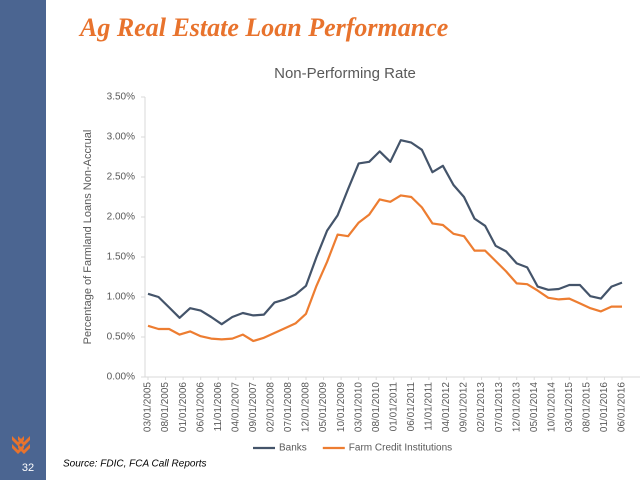 Image resolution: width=640 pixels, height=480 pixels. Describe the element at coordinates (200, 407) in the screenshot. I see `x-tick-label: 06/01/2006` at that location.